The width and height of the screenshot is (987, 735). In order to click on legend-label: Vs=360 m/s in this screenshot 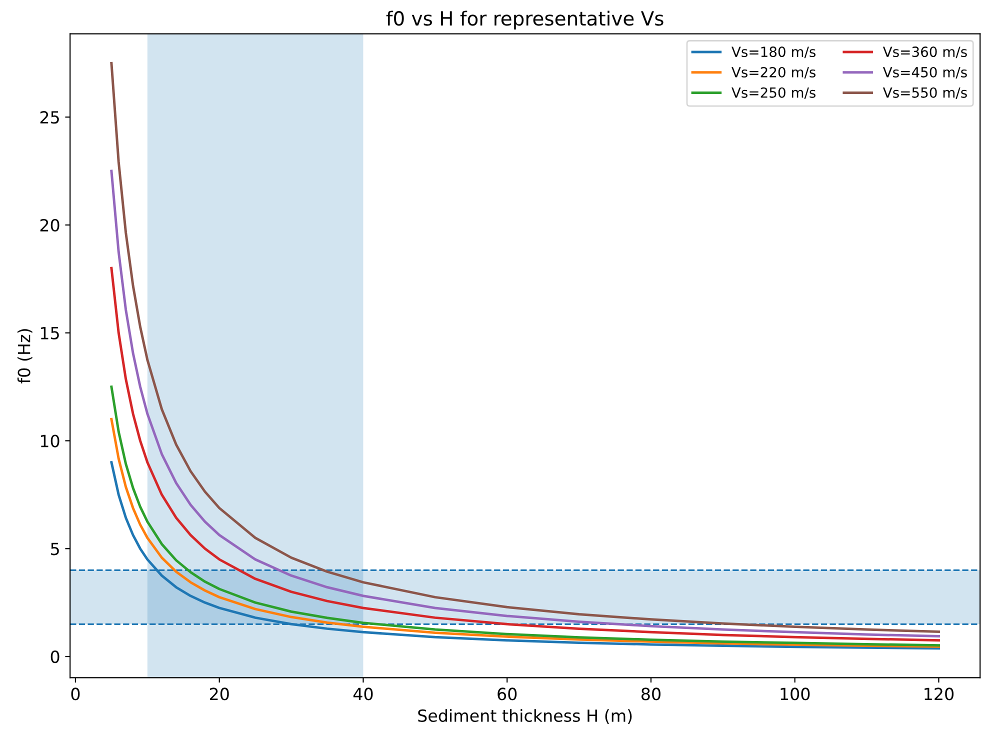, I will do `click(924, 52)`.